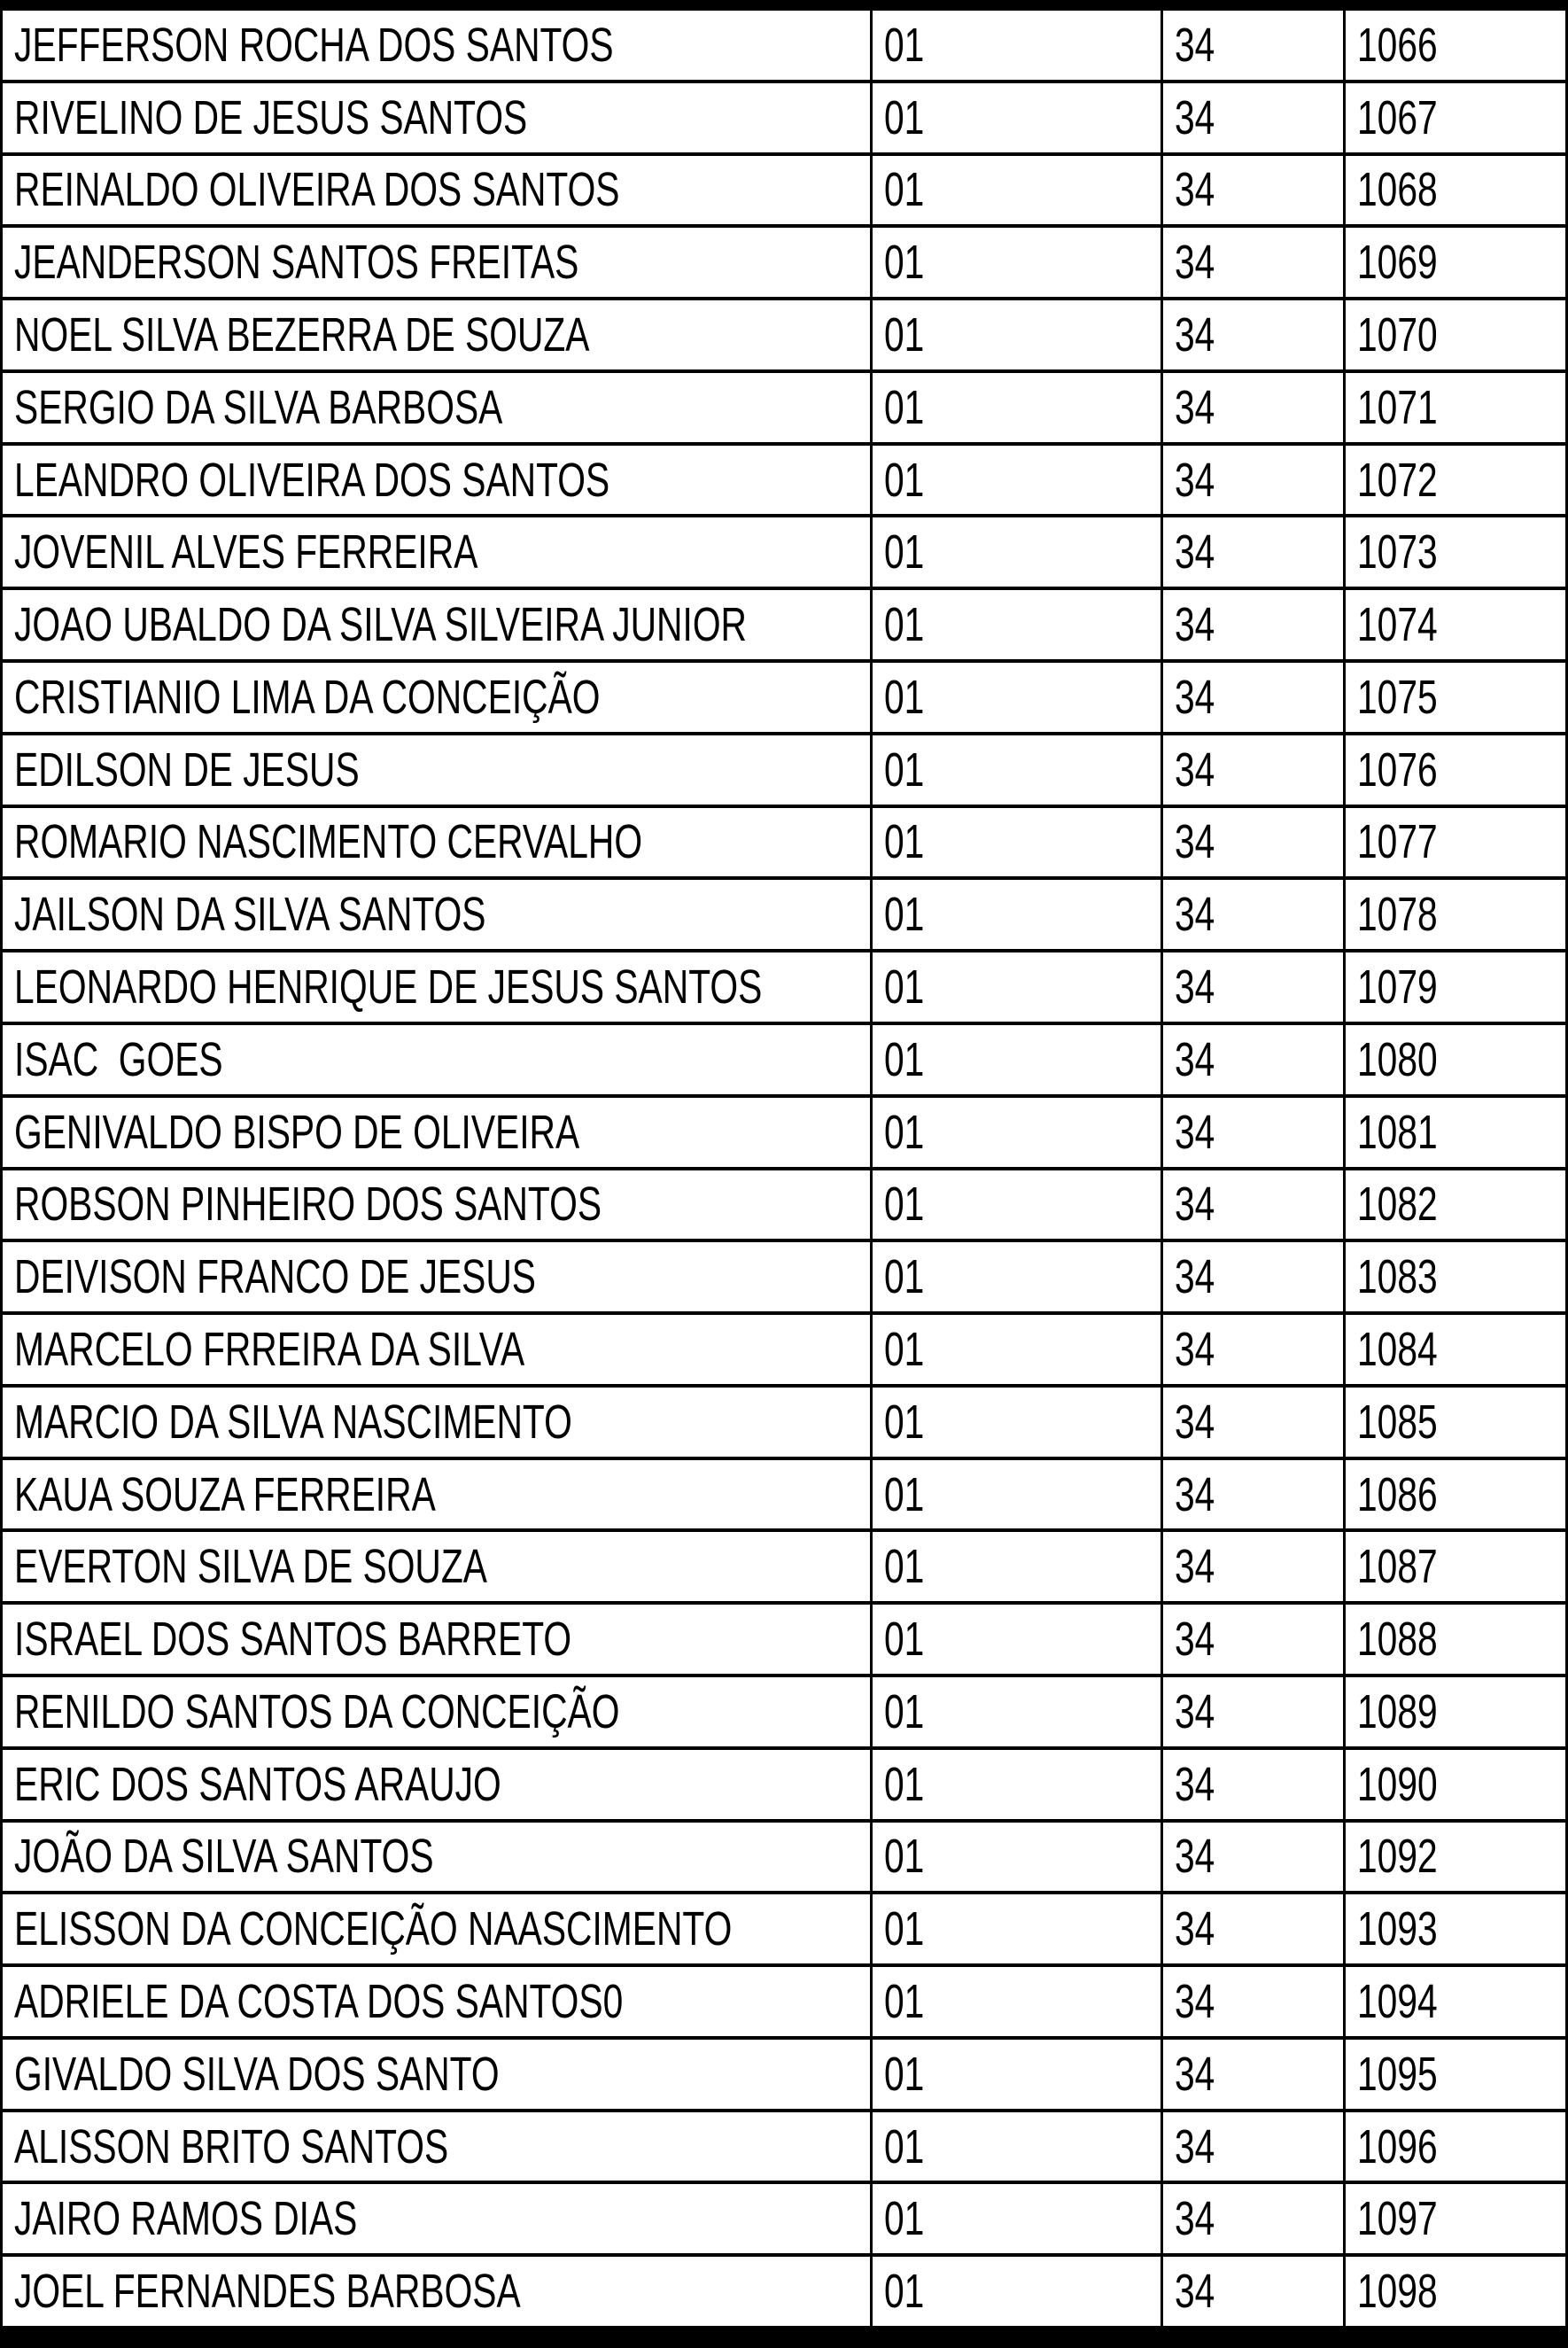  What do you see at coordinates (436, 914) in the screenshot?
I see `name-cell: JAILSON DA SILVA SANTOS` at bounding box center [436, 914].